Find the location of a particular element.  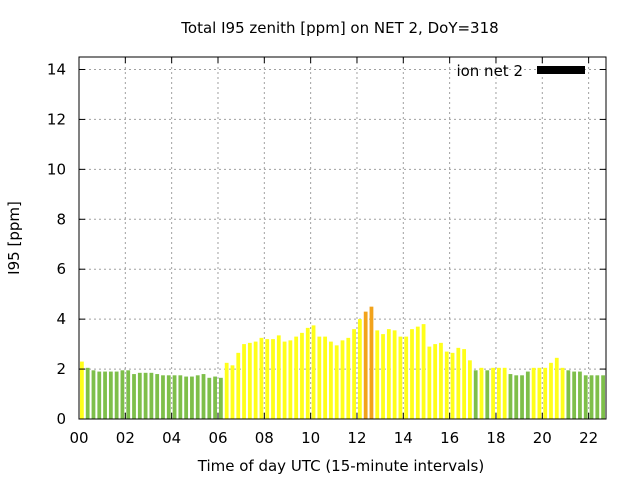

x-tick-label: 00 is located at coordinates (78, 438).